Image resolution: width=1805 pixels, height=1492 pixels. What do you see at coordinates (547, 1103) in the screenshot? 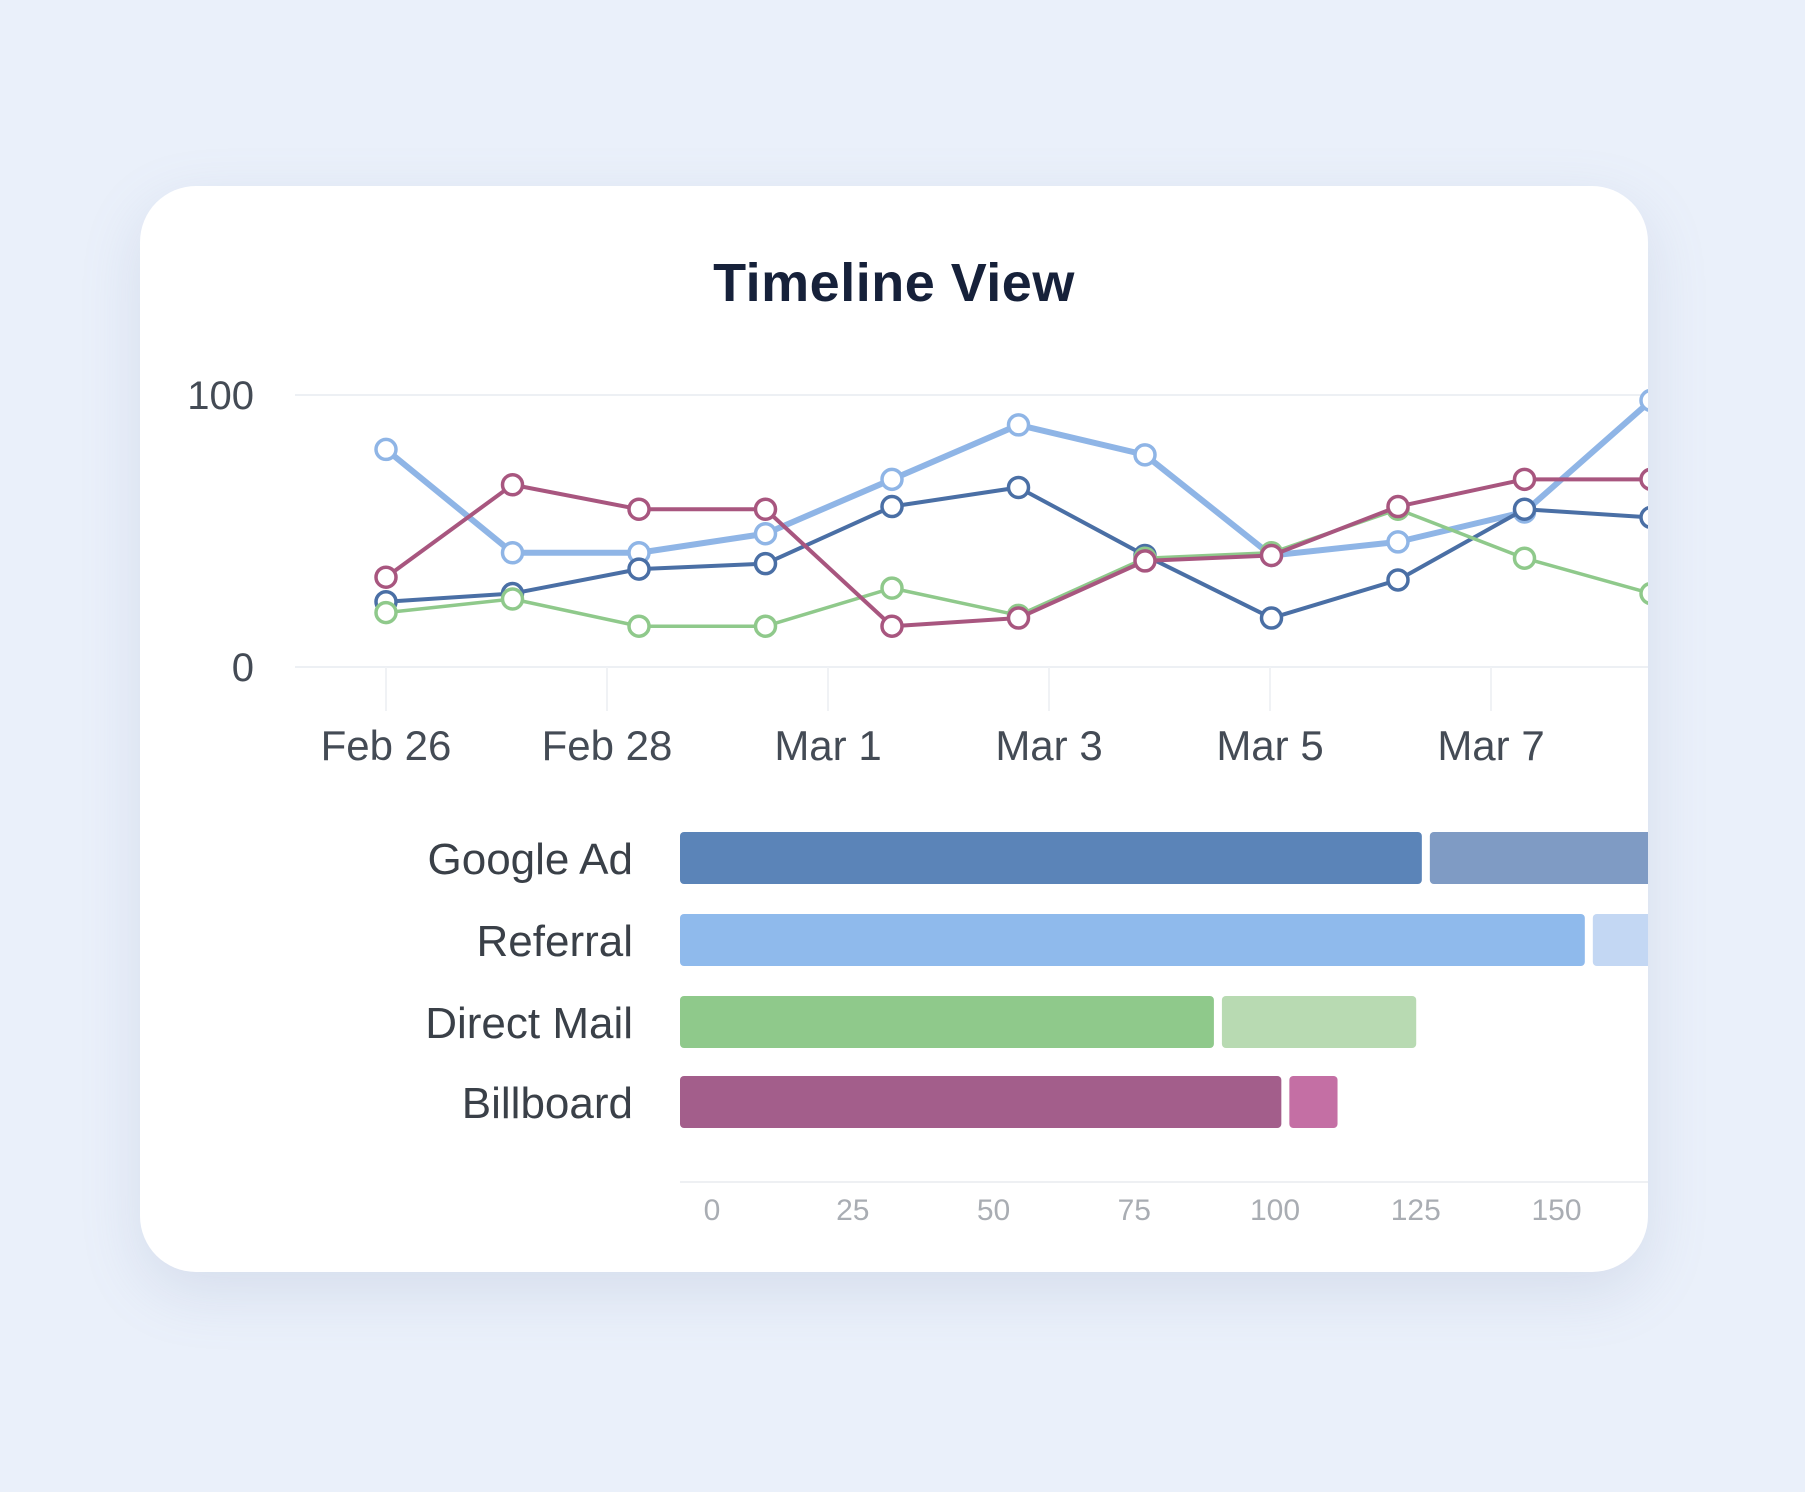
I see `bar-category-label: Billboard` at bounding box center [547, 1103].